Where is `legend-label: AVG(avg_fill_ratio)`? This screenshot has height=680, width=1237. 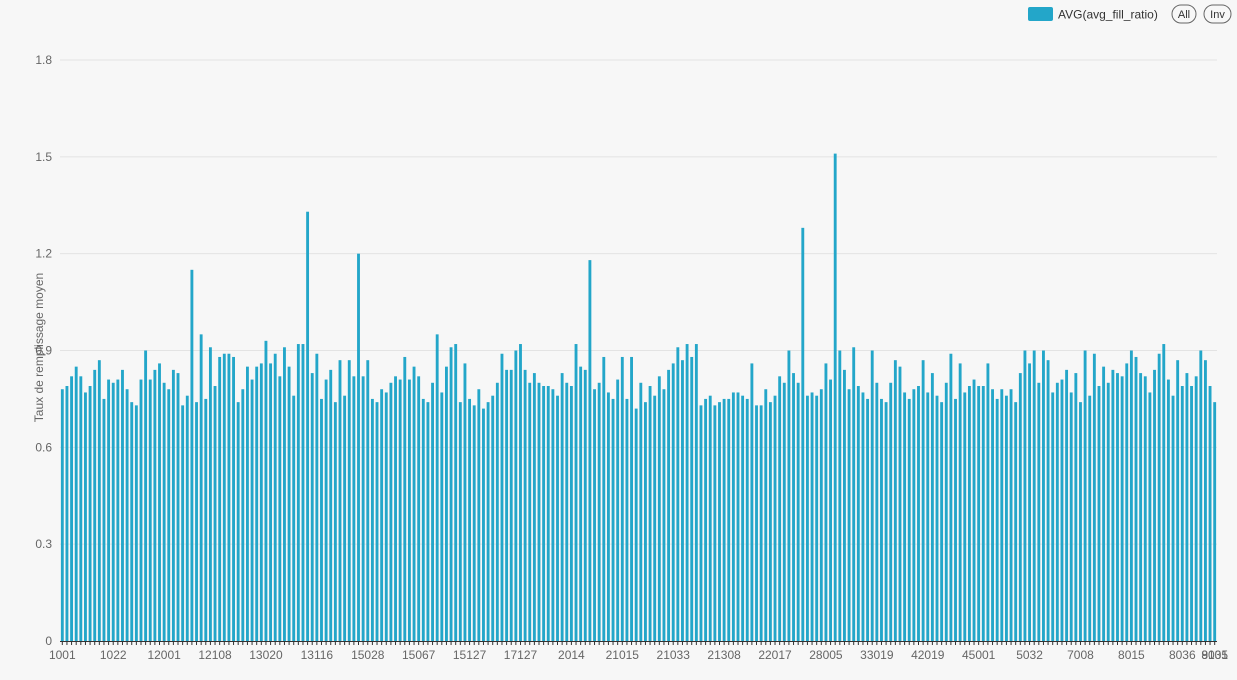 legend-label: AVG(avg_fill_ratio) is located at coordinates (1108, 15).